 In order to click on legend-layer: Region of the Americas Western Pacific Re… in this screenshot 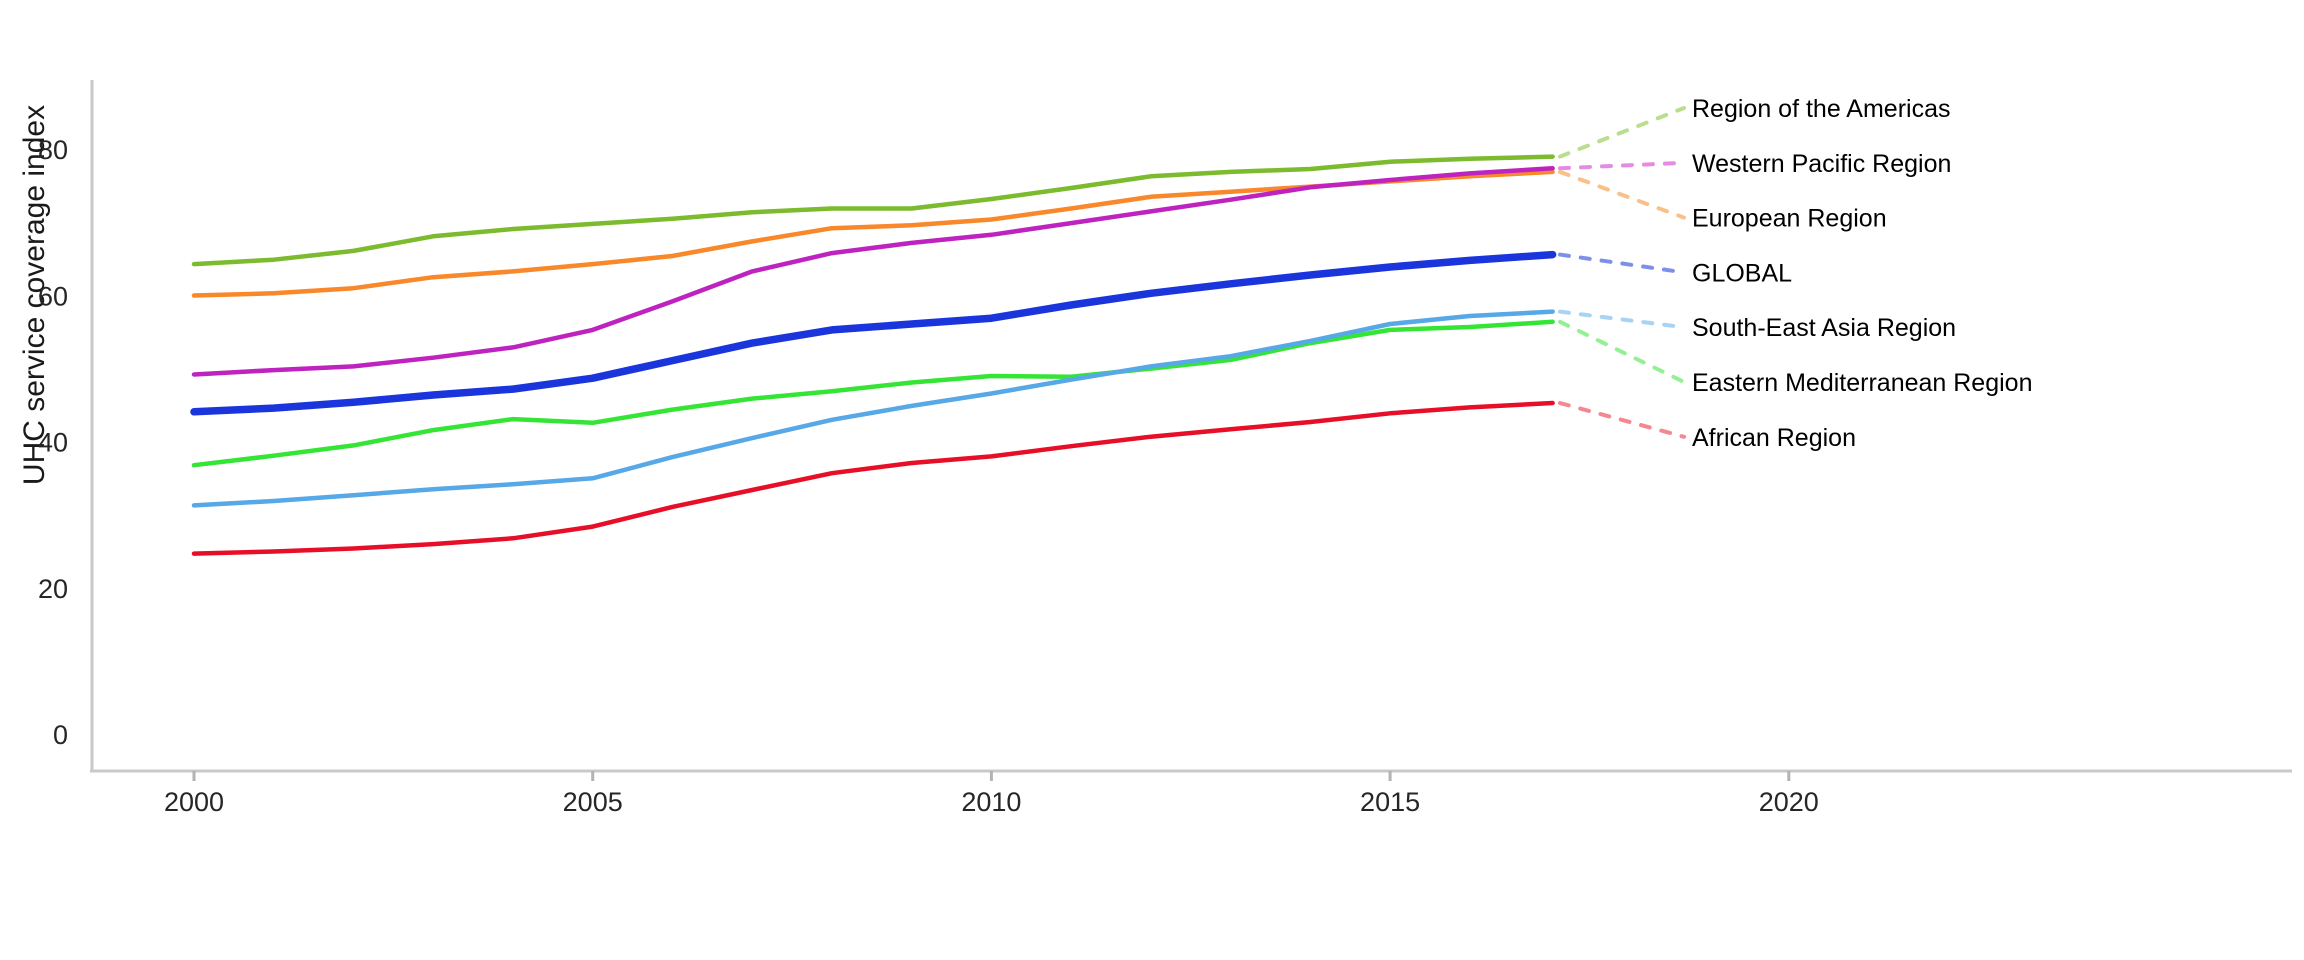, I will do `click(1795, 273)`.